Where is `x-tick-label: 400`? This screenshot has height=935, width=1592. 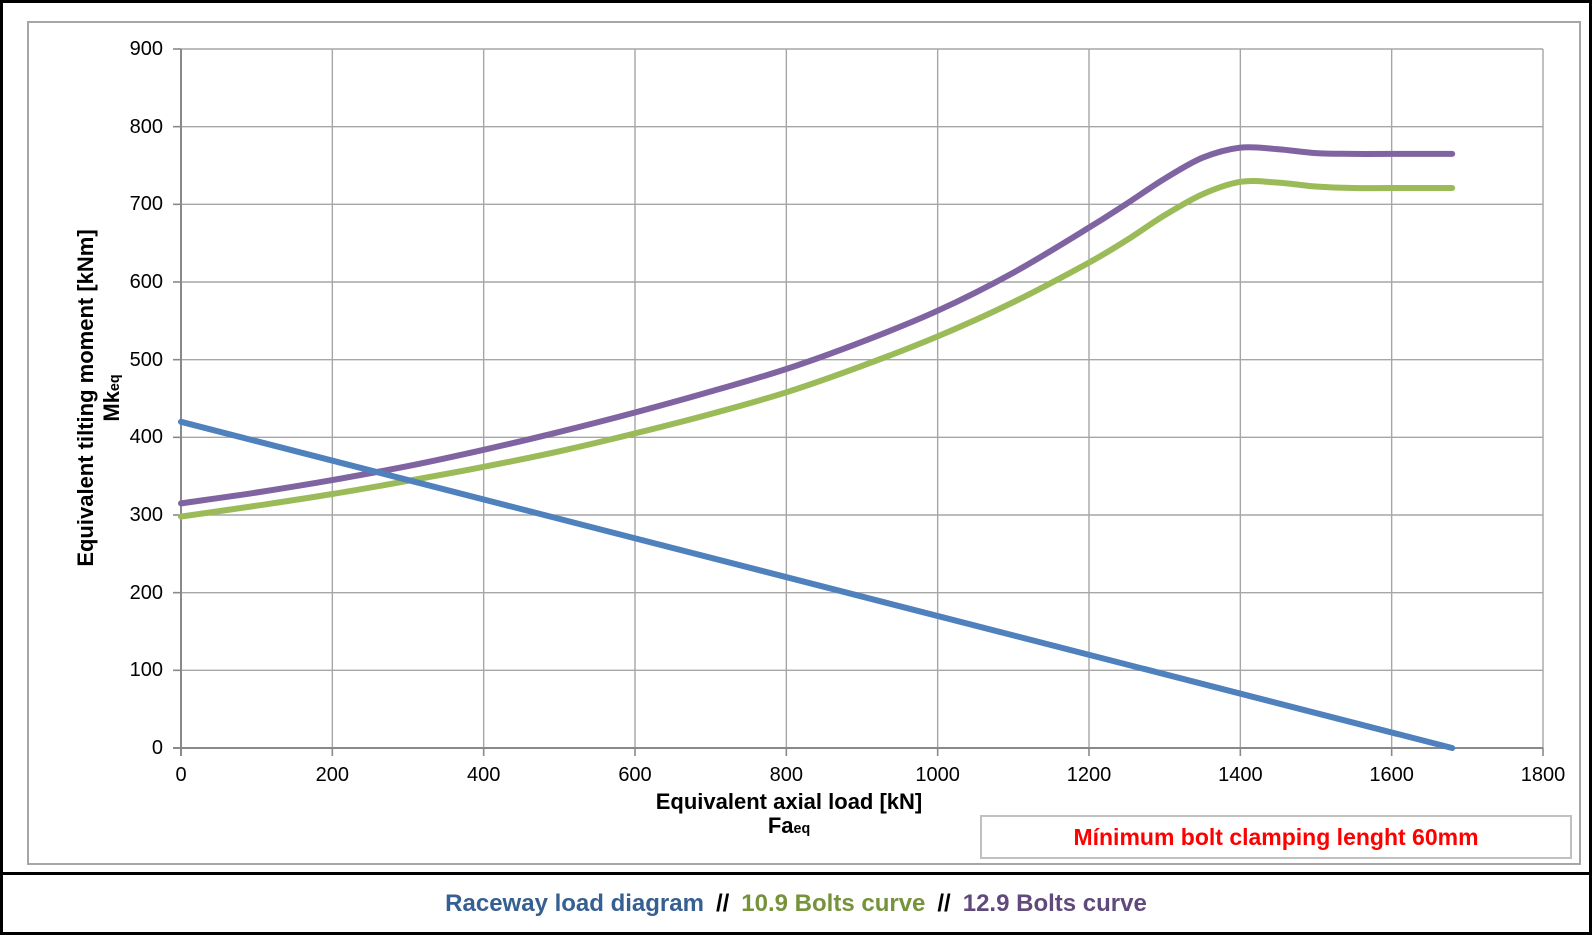 x-tick-label: 400 is located at coordinates (483, 775).